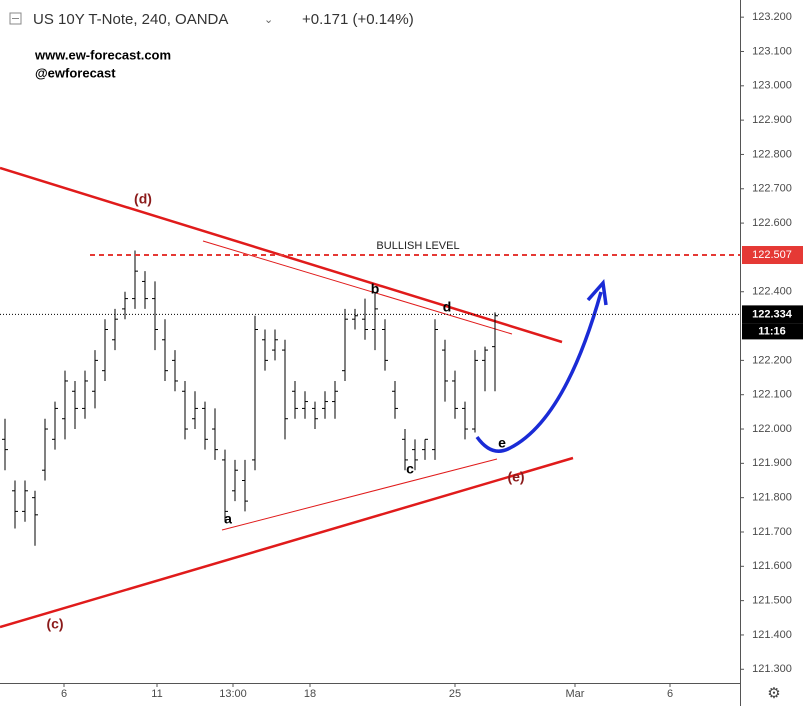 The image size is (803, 706). What do you see at coordinates (357, 287) in the screenshot?
I see `trendline-upper-inner` at bounding box center [357, 287].